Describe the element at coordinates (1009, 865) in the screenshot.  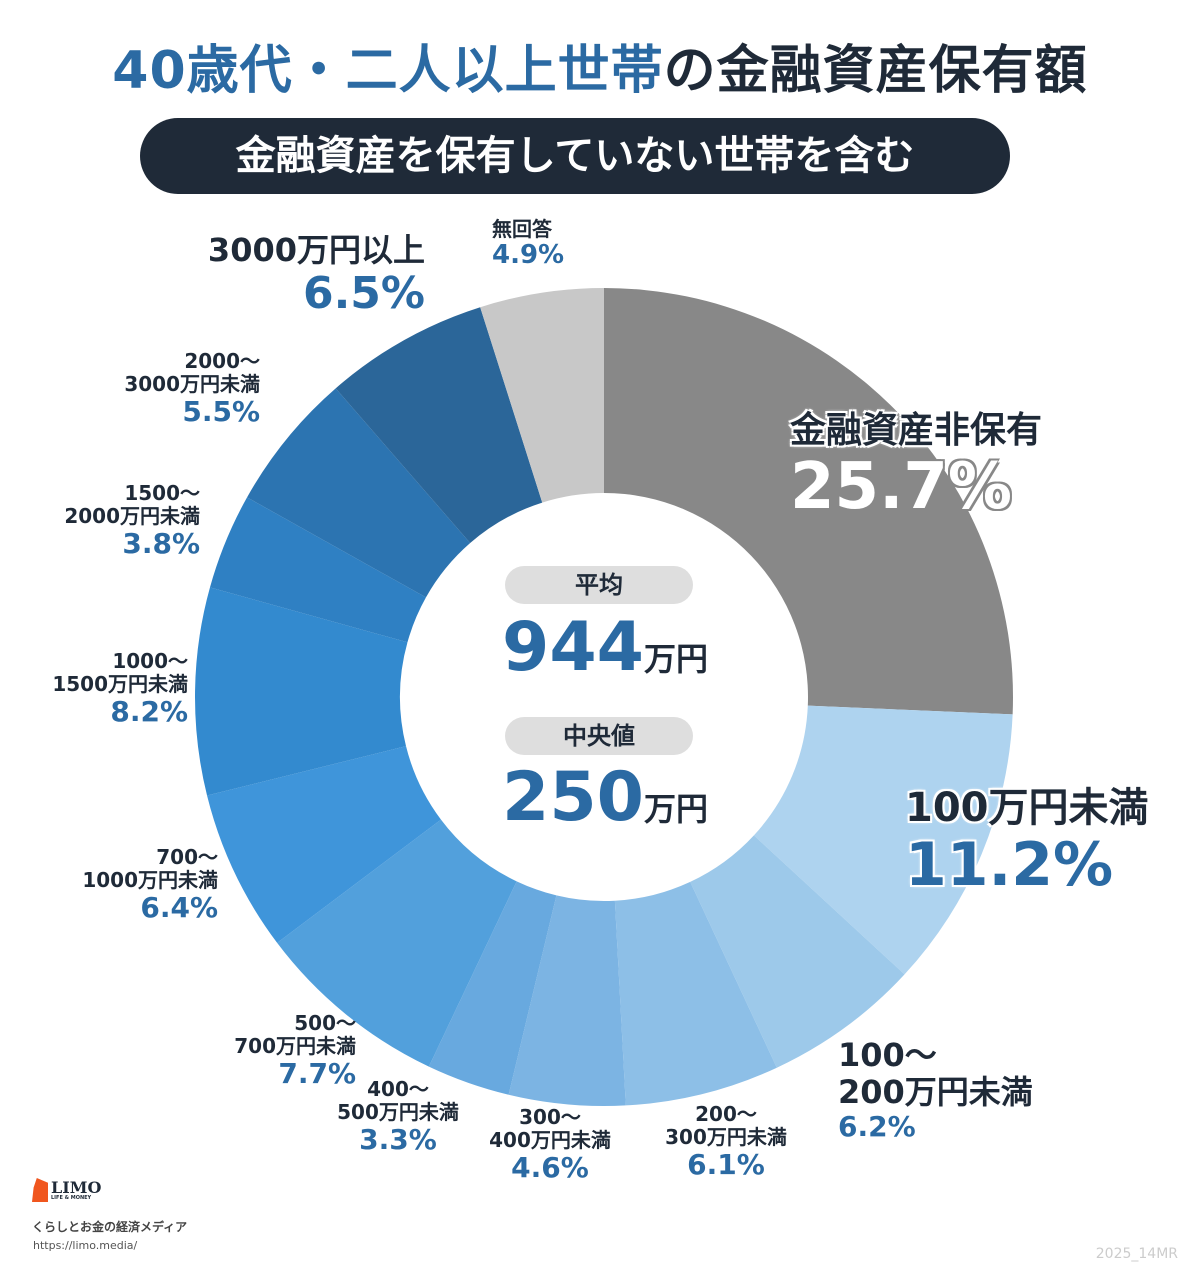
I see `slice-label-value: 11.2%` at that location.